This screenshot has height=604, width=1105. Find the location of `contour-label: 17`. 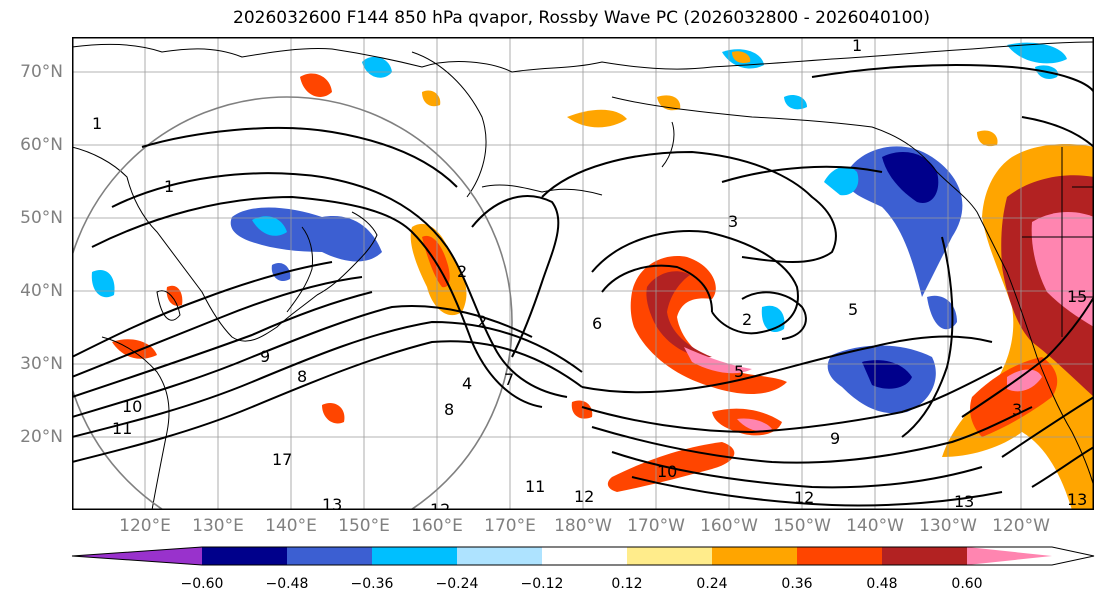

contour-label: 17 is located at coordinates (282, 459).